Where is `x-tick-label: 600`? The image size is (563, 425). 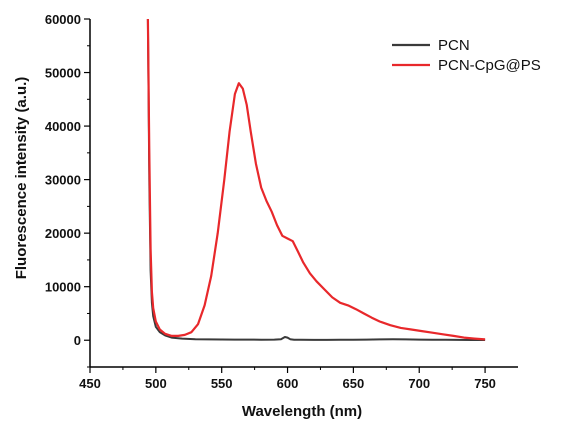 x-tick-label: 600 is located at coordinates (288, 383).